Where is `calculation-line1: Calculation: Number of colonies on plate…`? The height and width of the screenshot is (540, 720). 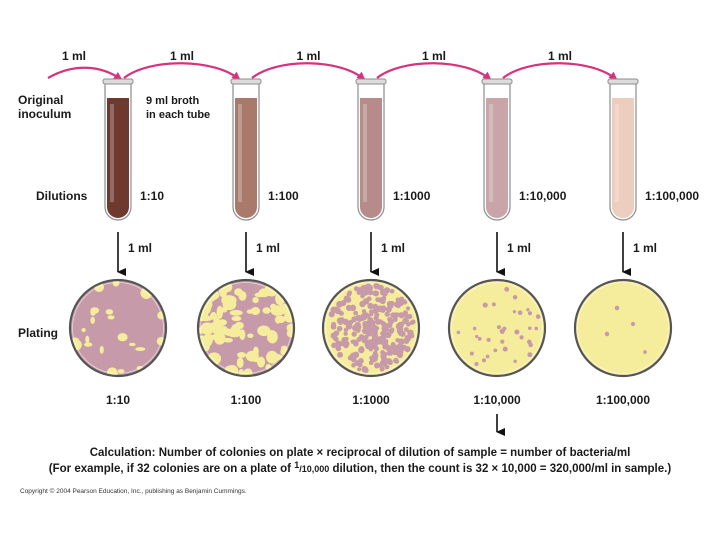 calculation-line1: Calculation: Number of colonies on plate… is located at coordinates (360, 453).